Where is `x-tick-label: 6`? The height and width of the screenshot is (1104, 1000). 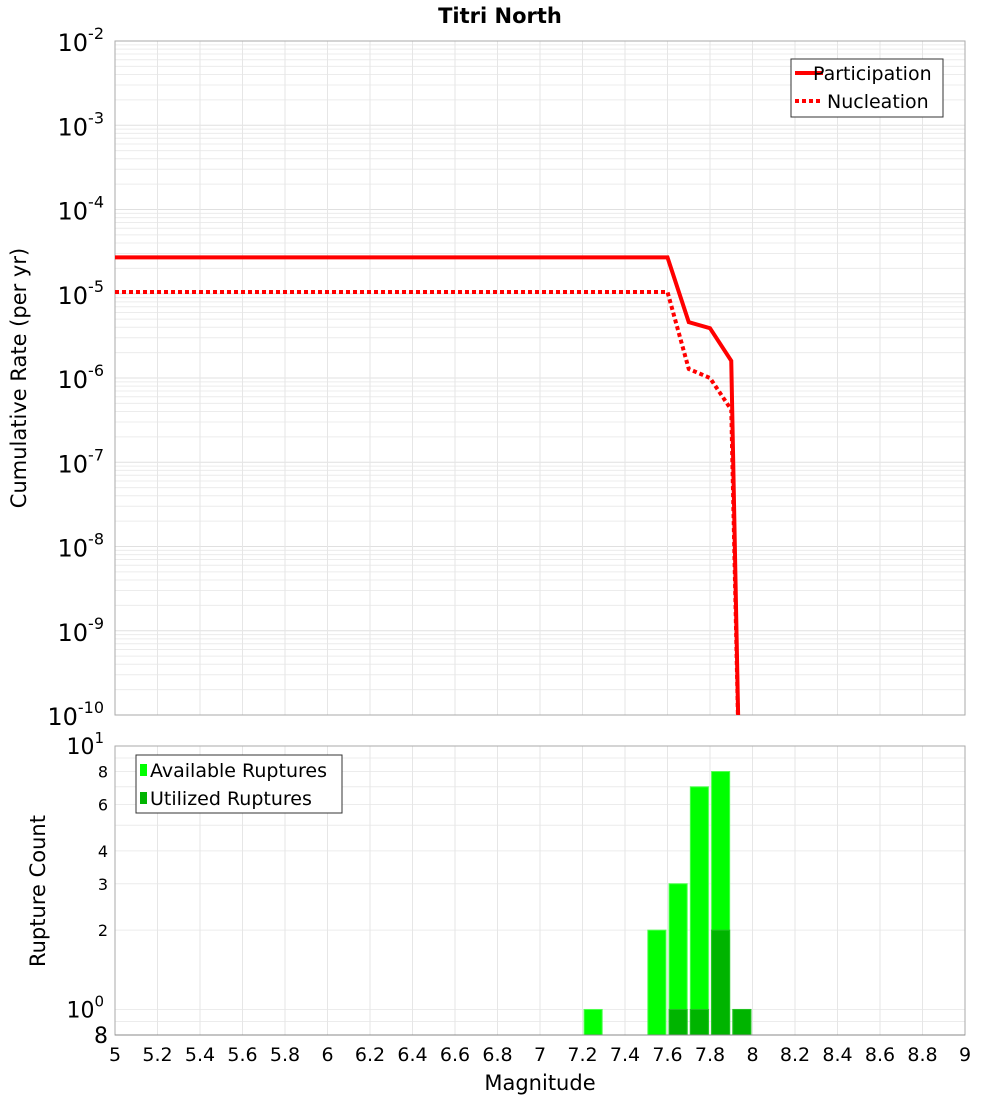
x-tick-label: 6 is located at coordinates (327, 1055).